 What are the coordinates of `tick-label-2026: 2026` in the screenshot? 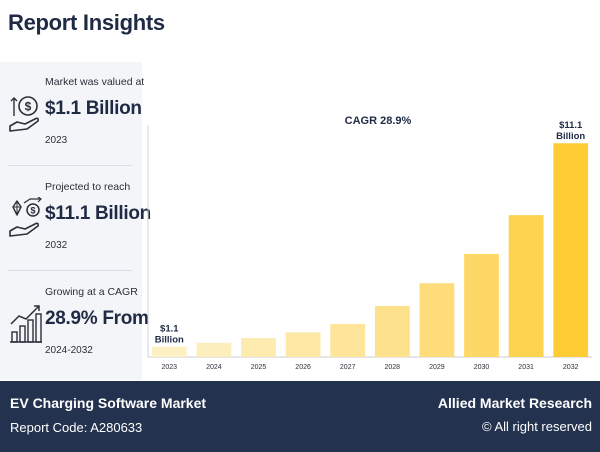 It's located at (303, 367).